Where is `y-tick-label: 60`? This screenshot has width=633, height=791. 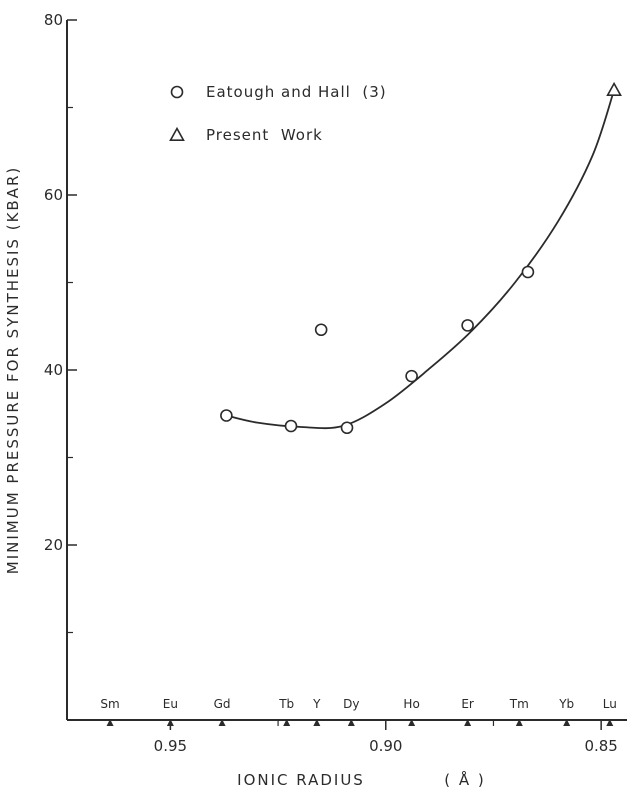 y-tick-label: 60 is located at coordinates (53, 195).